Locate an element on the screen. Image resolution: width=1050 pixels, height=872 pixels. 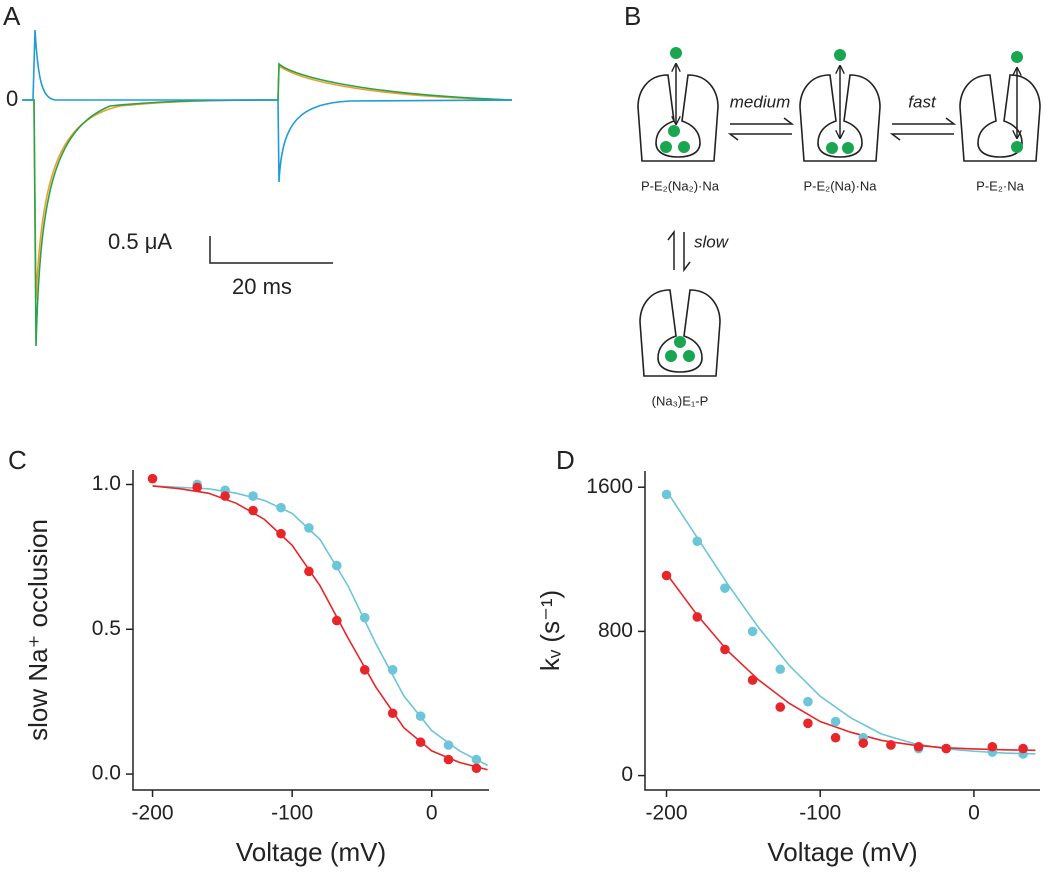
trace is located at coordinates (267, 106).